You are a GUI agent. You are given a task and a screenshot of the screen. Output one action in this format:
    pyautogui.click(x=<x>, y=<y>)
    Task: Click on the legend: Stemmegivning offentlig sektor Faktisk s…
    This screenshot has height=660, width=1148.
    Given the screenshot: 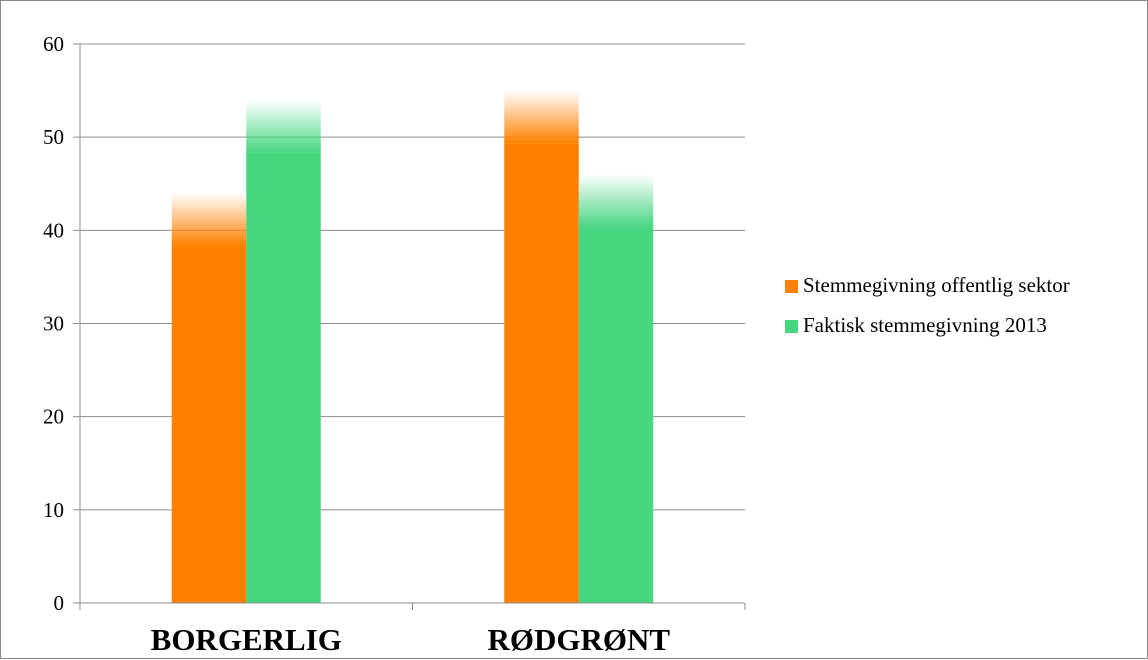 What is the action you would take?
    pyautogui.click(x=965, y=311)
    